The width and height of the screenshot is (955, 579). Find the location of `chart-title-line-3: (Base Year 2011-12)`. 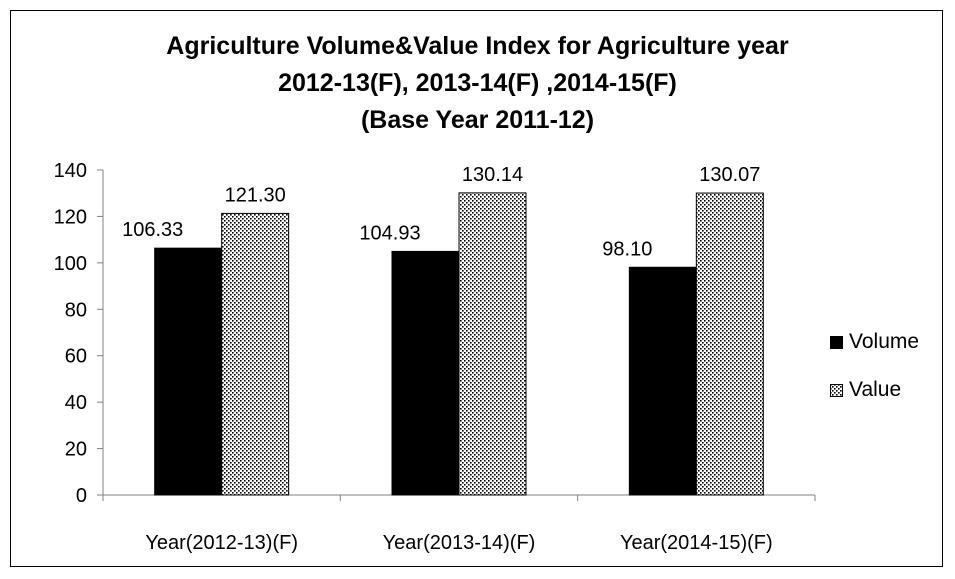

chart-title-line-3: (Base Year 2011-12) is located at coordinates (477, 120).